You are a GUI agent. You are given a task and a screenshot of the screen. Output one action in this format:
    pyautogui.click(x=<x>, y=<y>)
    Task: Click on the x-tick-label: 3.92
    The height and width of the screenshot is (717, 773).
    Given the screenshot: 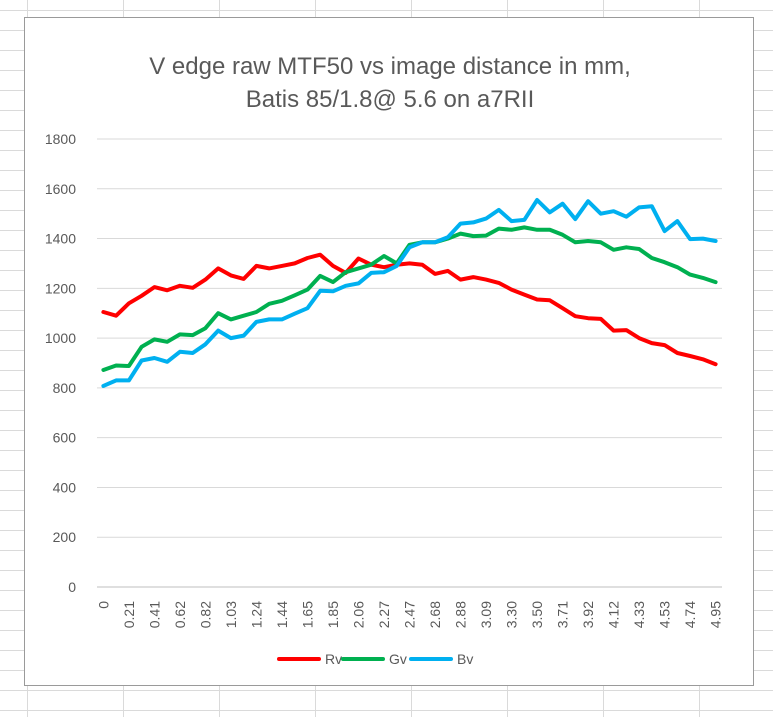 What is the action you would take?
    pyautogui.click(x=588, y=614)
    